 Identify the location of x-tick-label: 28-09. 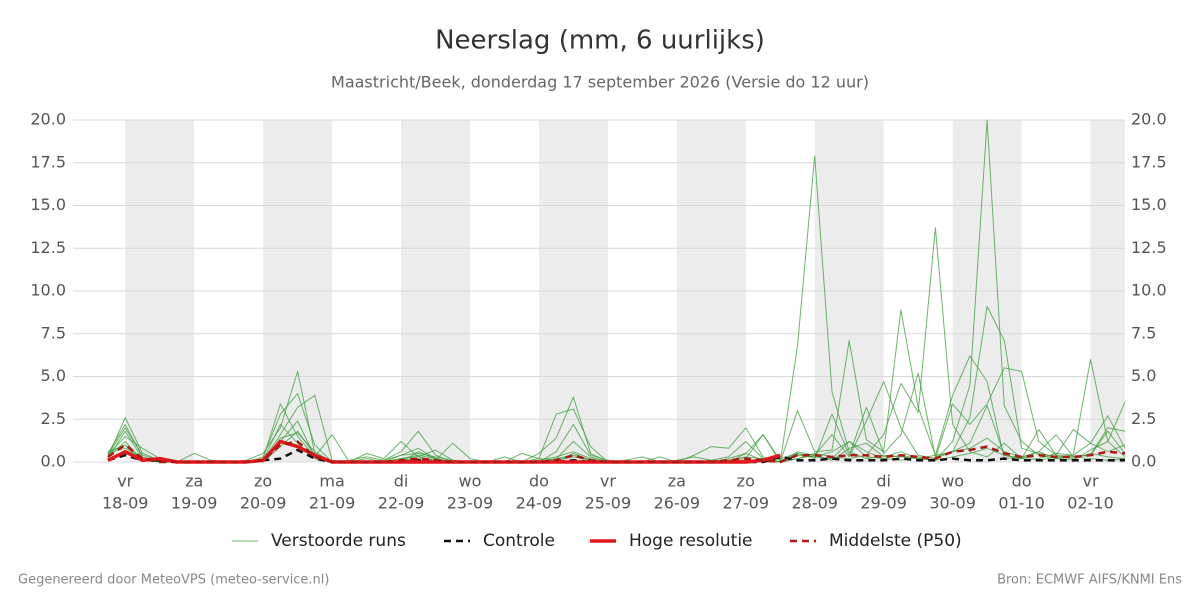
(814, 503).